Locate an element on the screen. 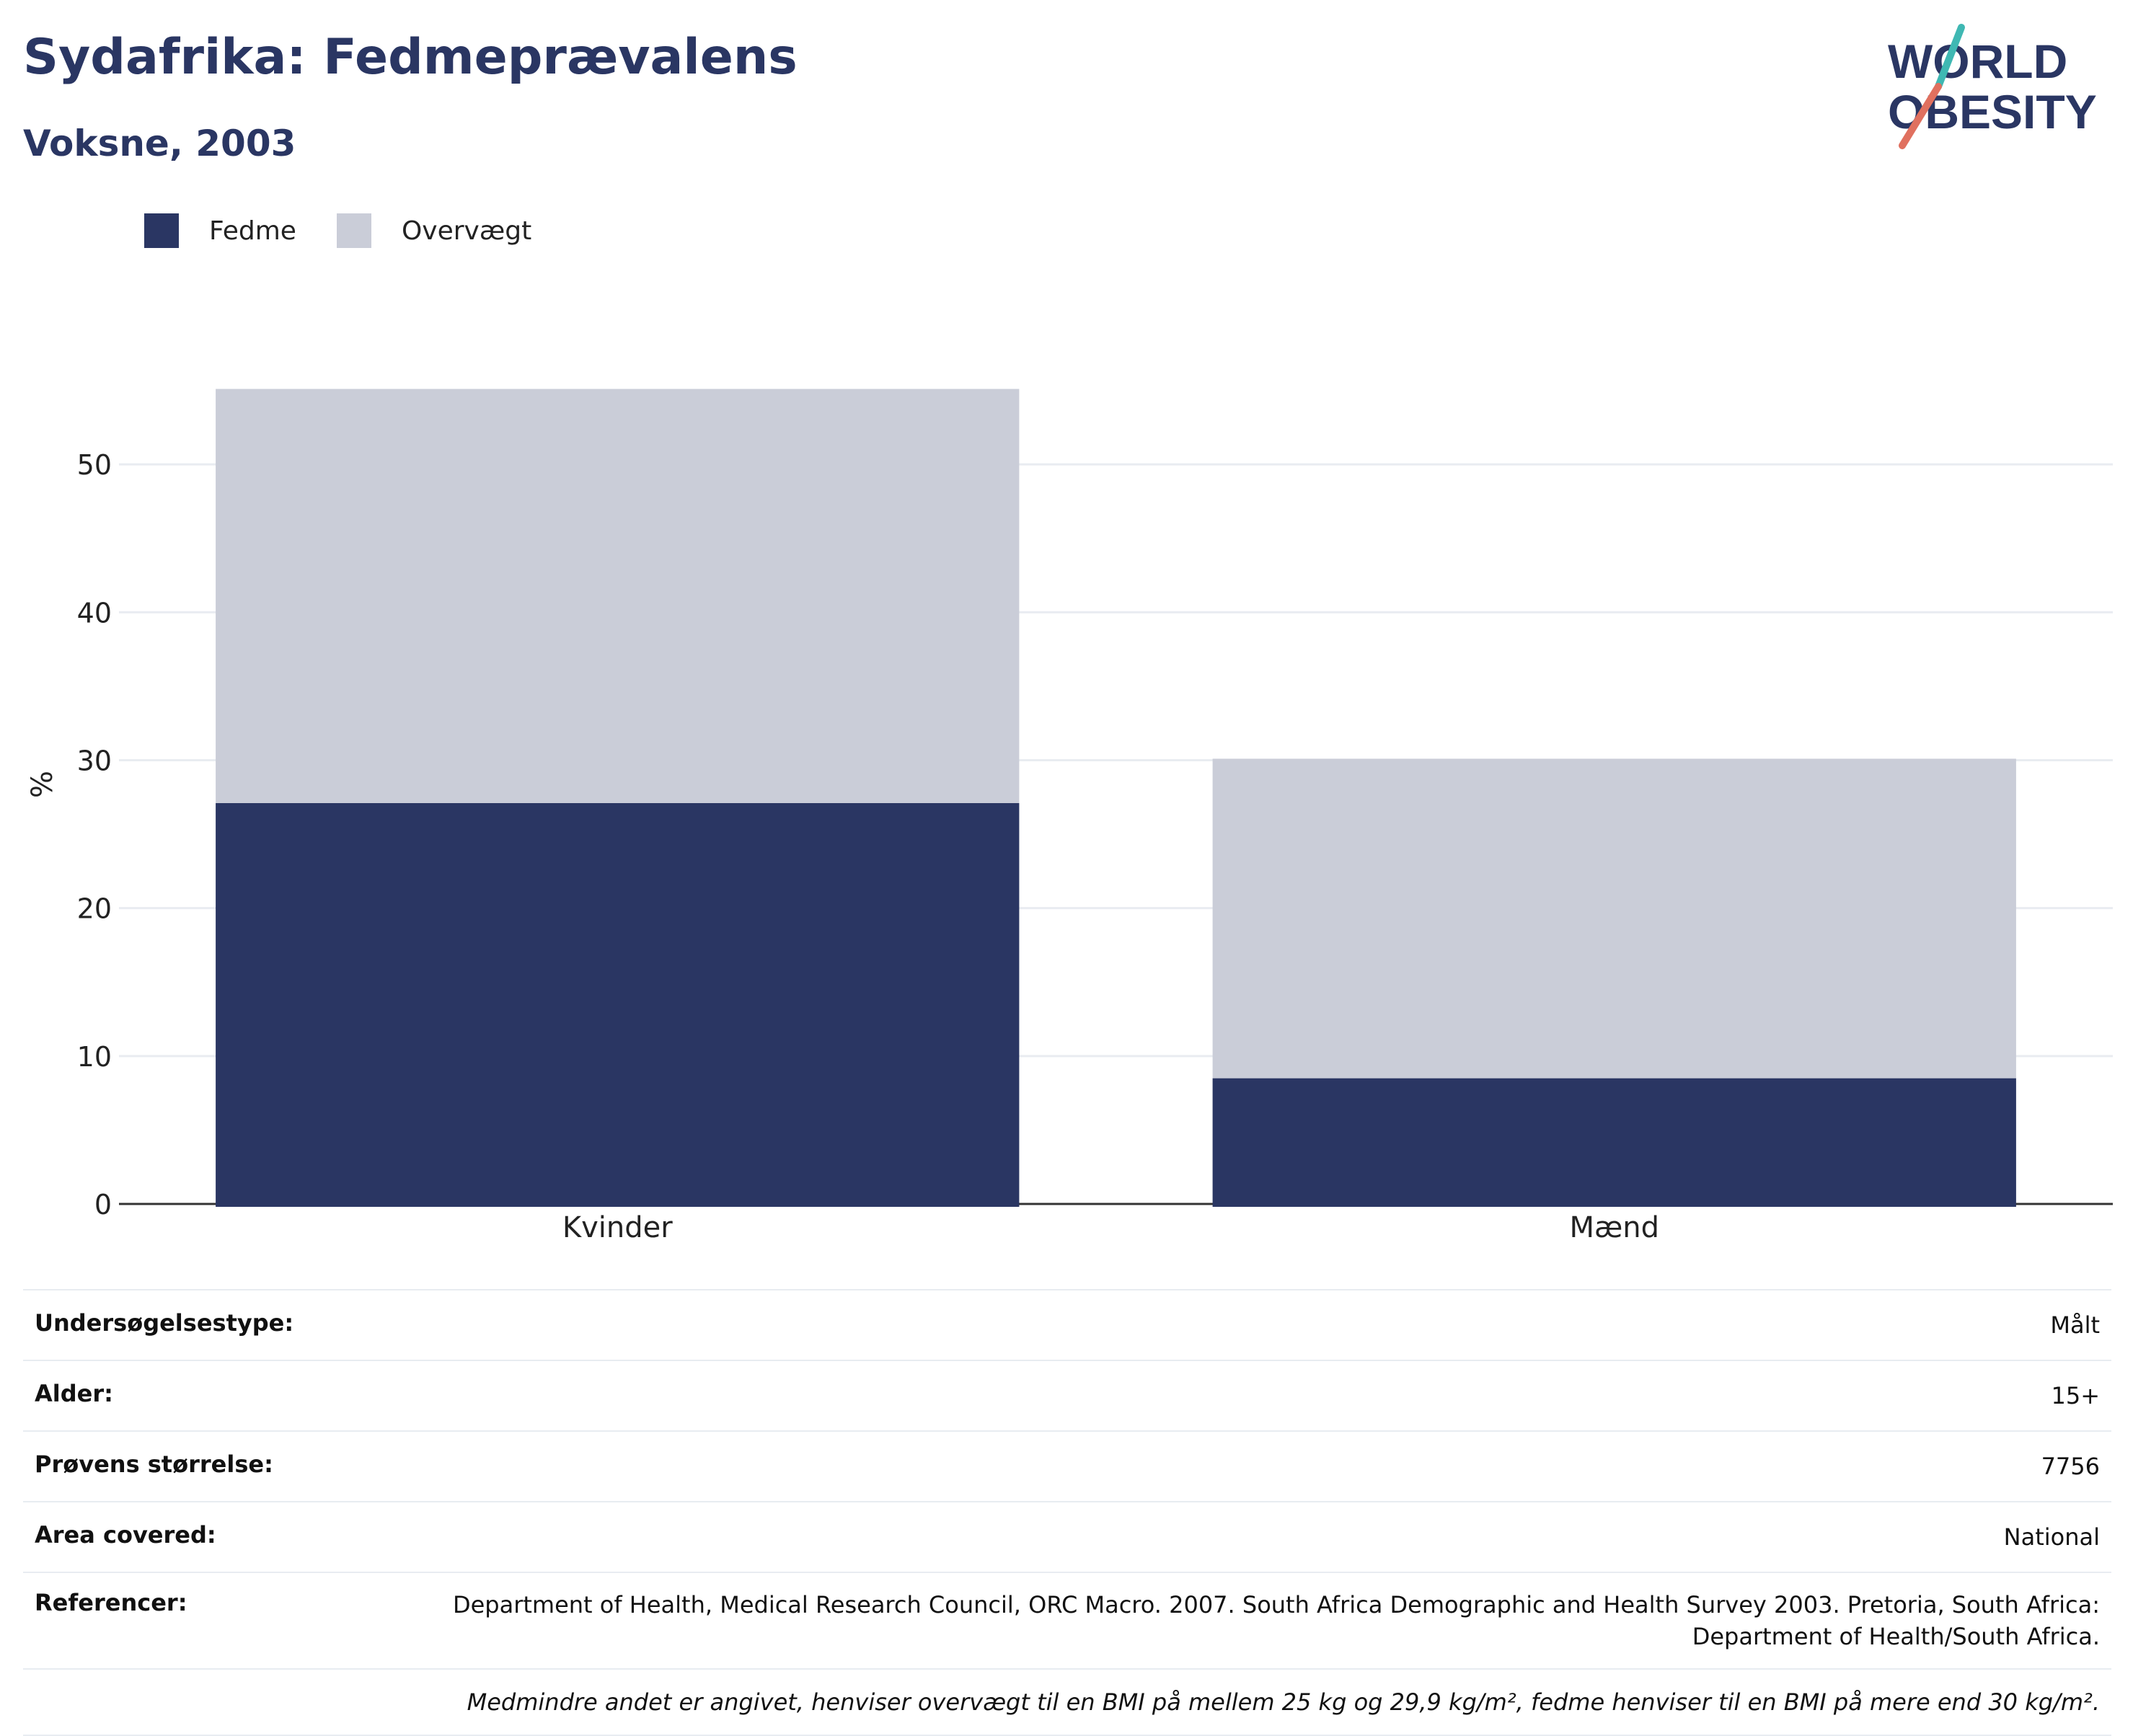  y-tick-label: 40 is located at coordinates (95, 613).